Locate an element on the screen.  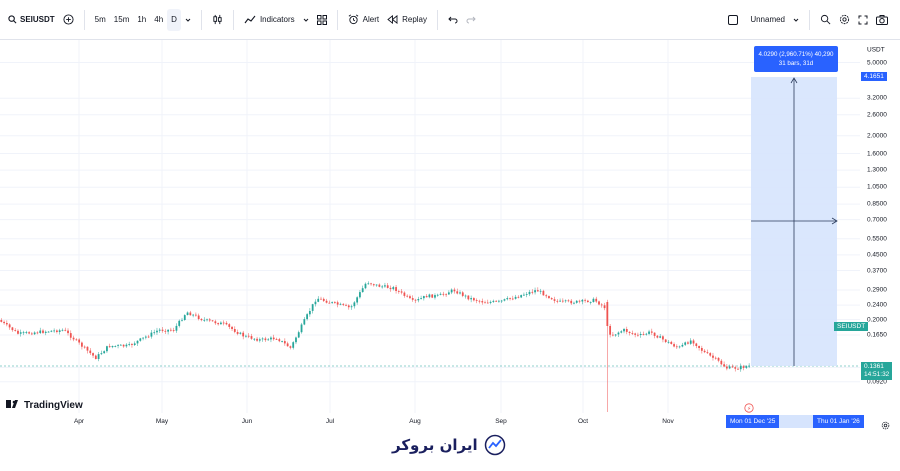
undo-button is located at coordinates (453, 20).